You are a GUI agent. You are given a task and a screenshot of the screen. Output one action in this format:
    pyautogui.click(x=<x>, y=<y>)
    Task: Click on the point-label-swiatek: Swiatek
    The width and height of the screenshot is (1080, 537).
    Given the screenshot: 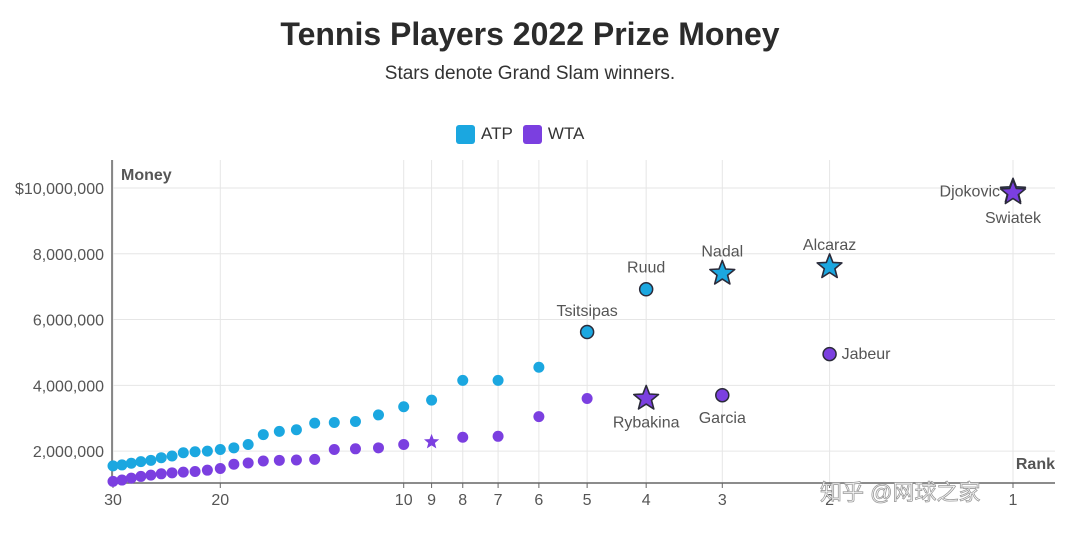 What is the action you would take?
    pyautogui.click(x=1013, y=218)
    